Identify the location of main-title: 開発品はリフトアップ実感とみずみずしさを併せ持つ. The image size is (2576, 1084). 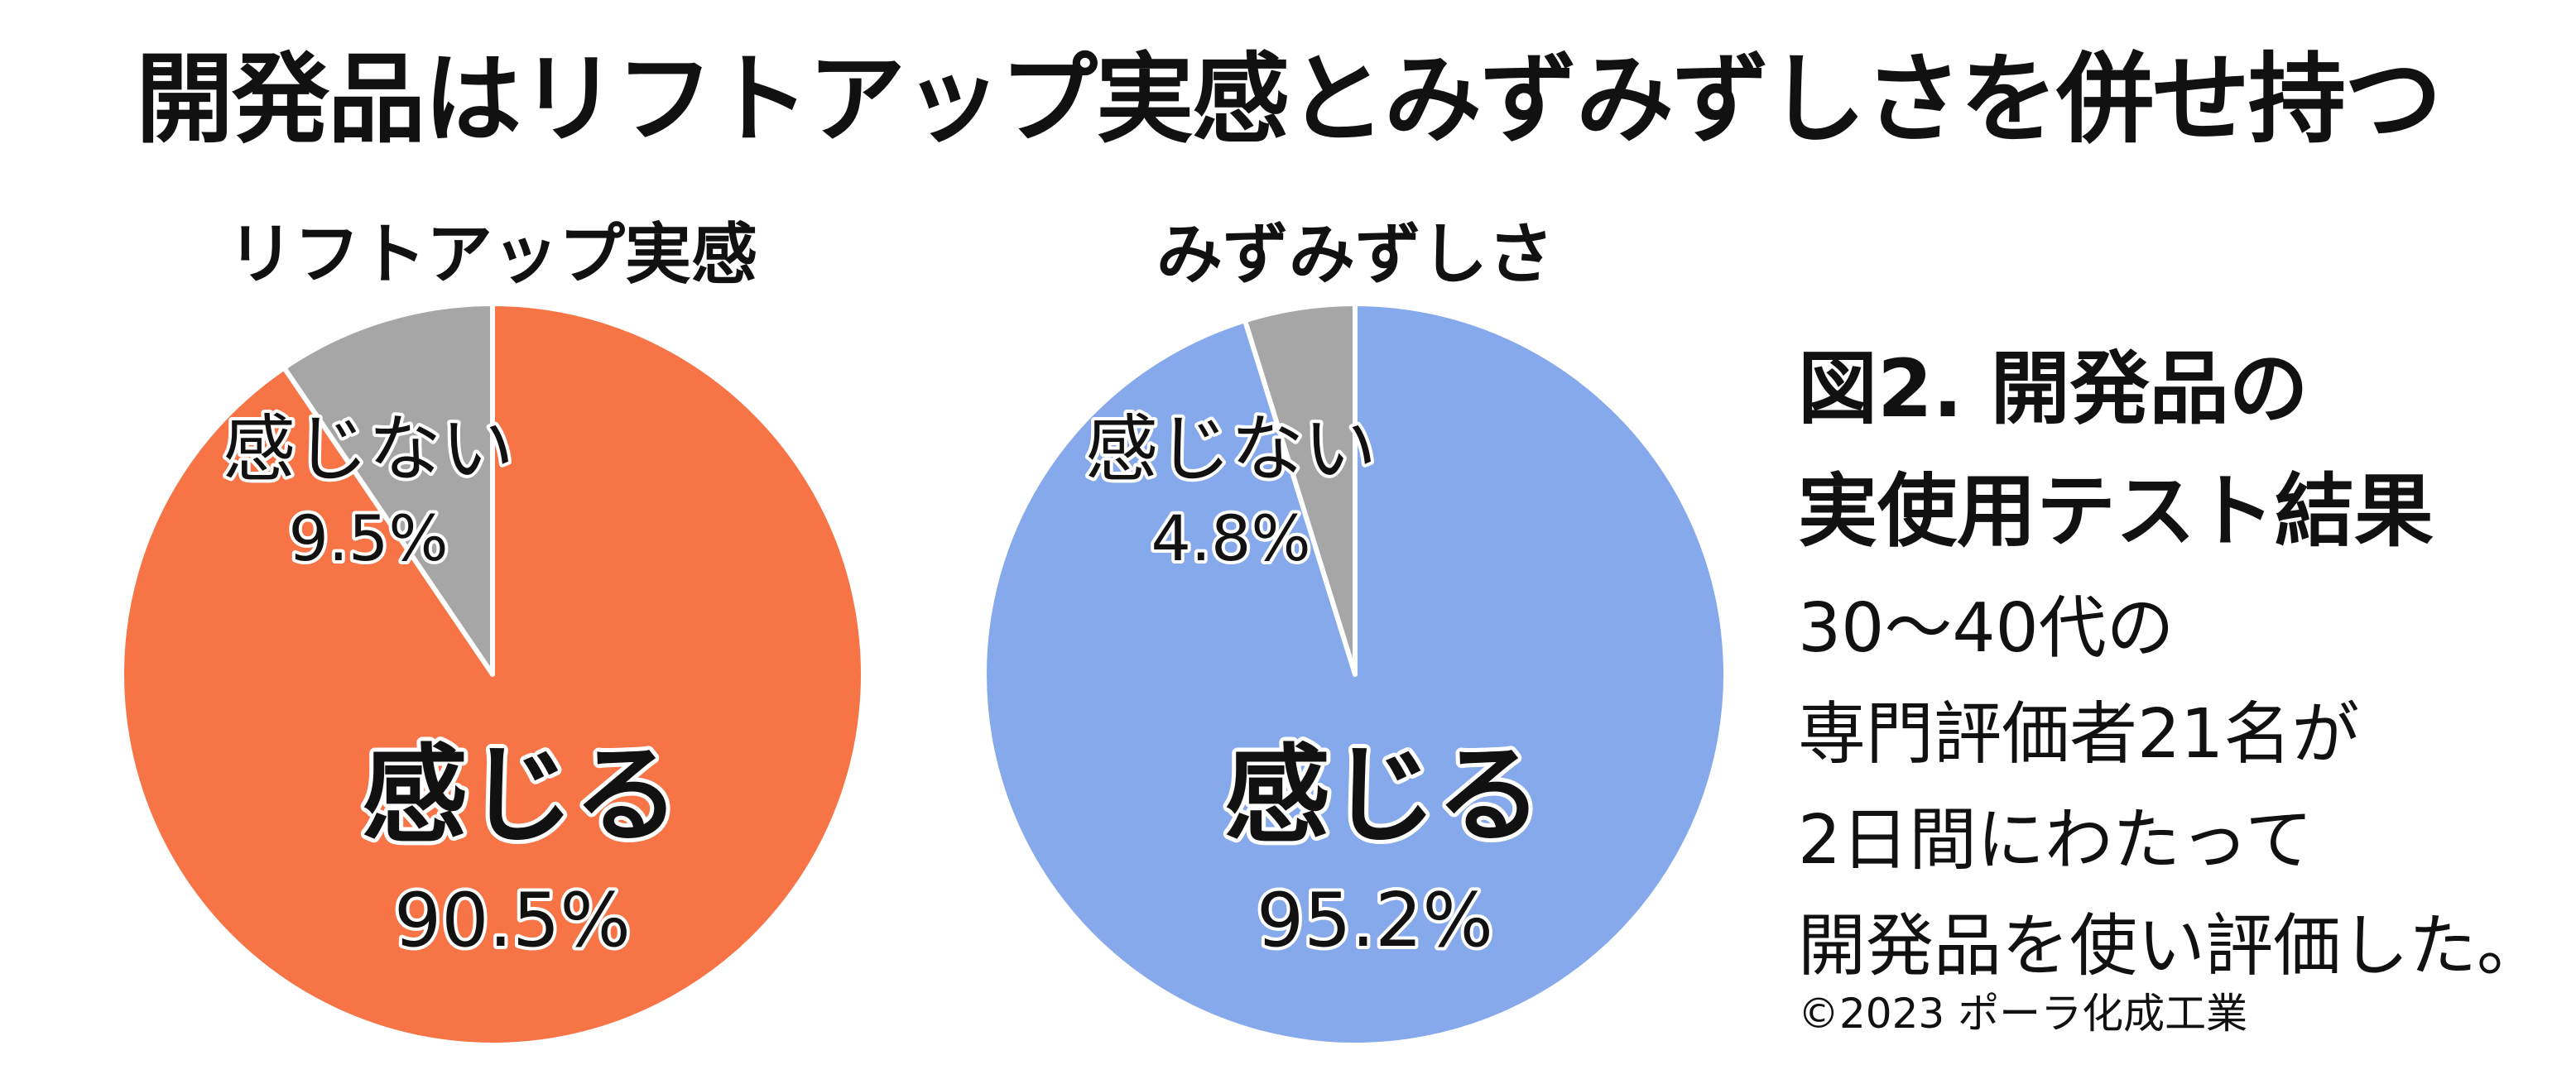
(1288, 99).